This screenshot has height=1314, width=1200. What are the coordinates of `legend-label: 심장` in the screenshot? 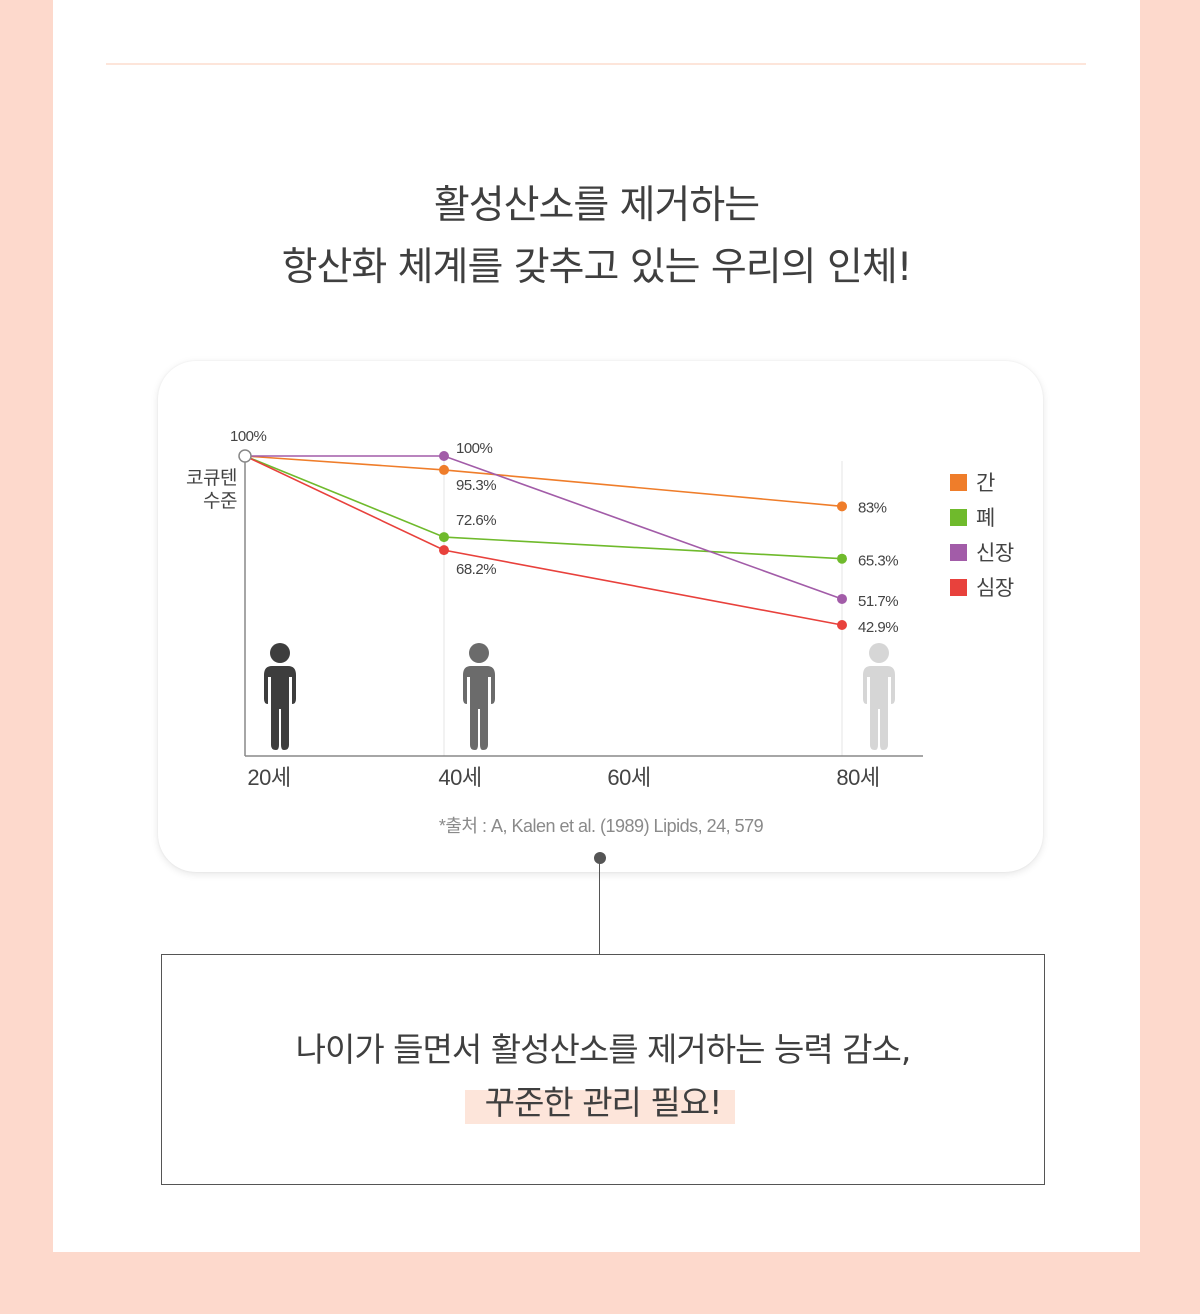 It's located at (995, 588).